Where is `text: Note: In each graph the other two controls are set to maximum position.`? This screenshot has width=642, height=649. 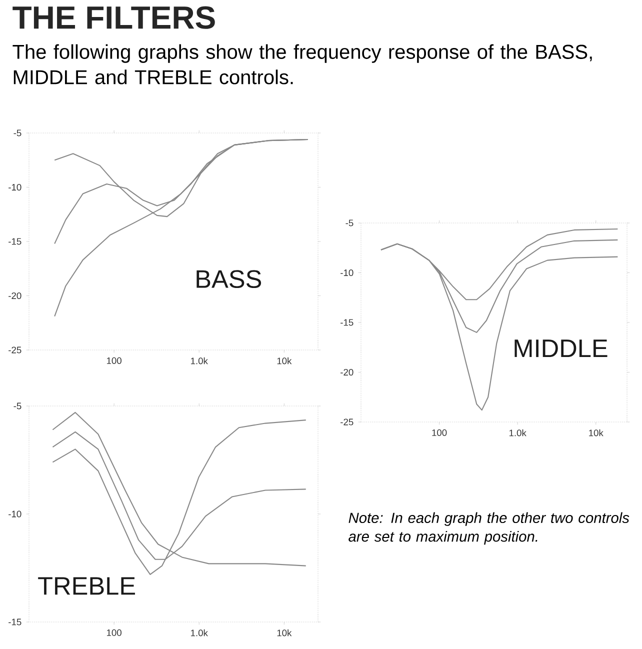
text: Note: In each graph the other two controls are set to maximum position. is located at coordinates (489, 528).